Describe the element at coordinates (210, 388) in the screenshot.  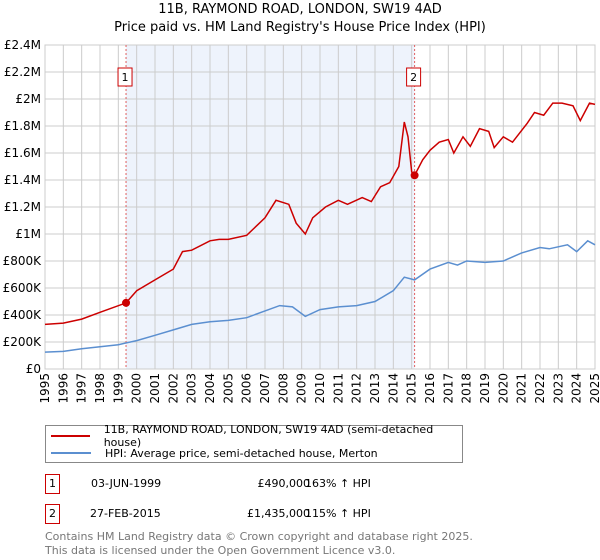
I see `x-tick-label: 2004` at that location.